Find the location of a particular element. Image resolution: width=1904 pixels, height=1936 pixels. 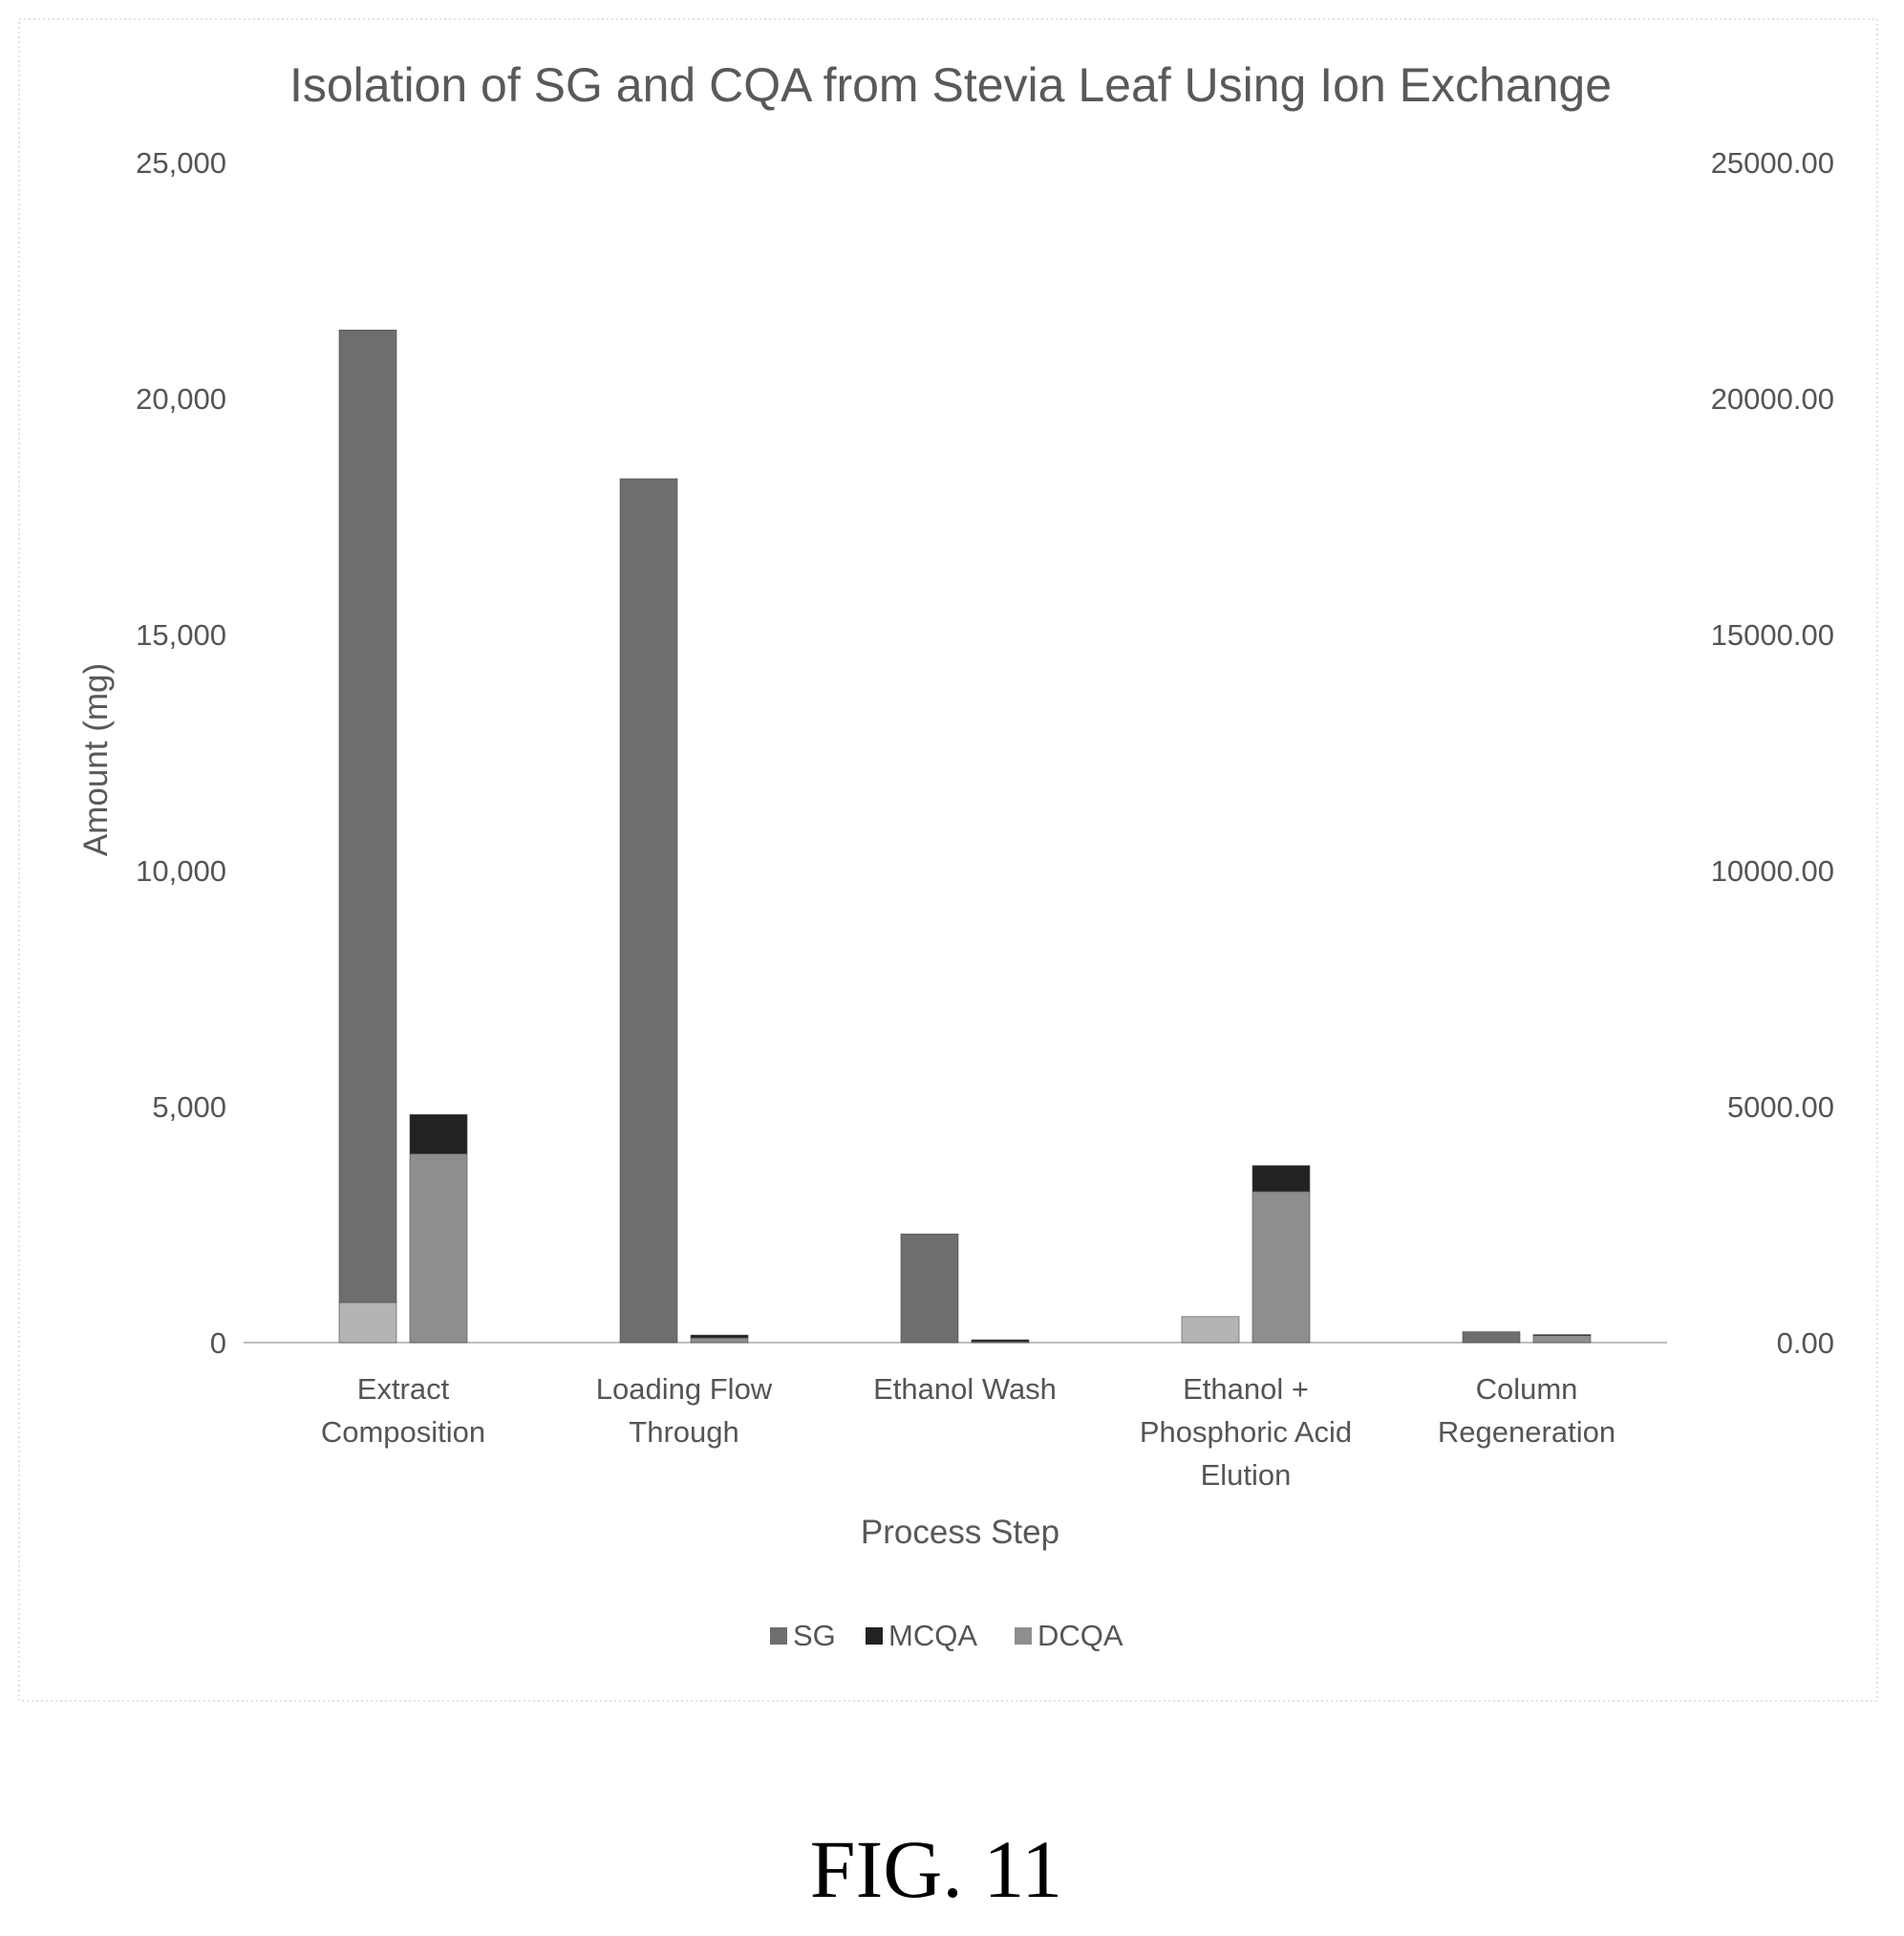

y-tick-label-right: 20000.00 is located at coordinates (1773, 399).